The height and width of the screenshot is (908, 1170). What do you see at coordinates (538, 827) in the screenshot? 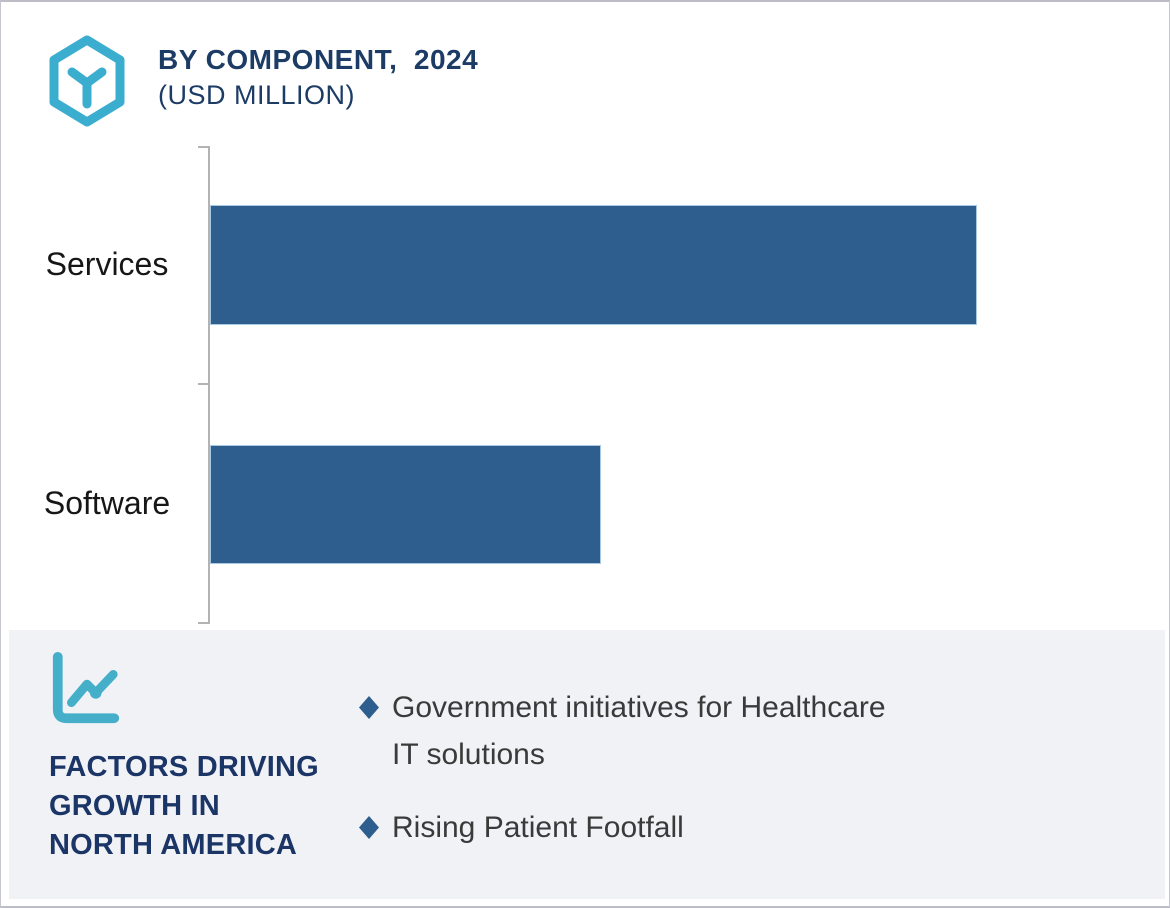
I see `bullet-text: Rising Patient Footfall` at bounding box center [538, 827].